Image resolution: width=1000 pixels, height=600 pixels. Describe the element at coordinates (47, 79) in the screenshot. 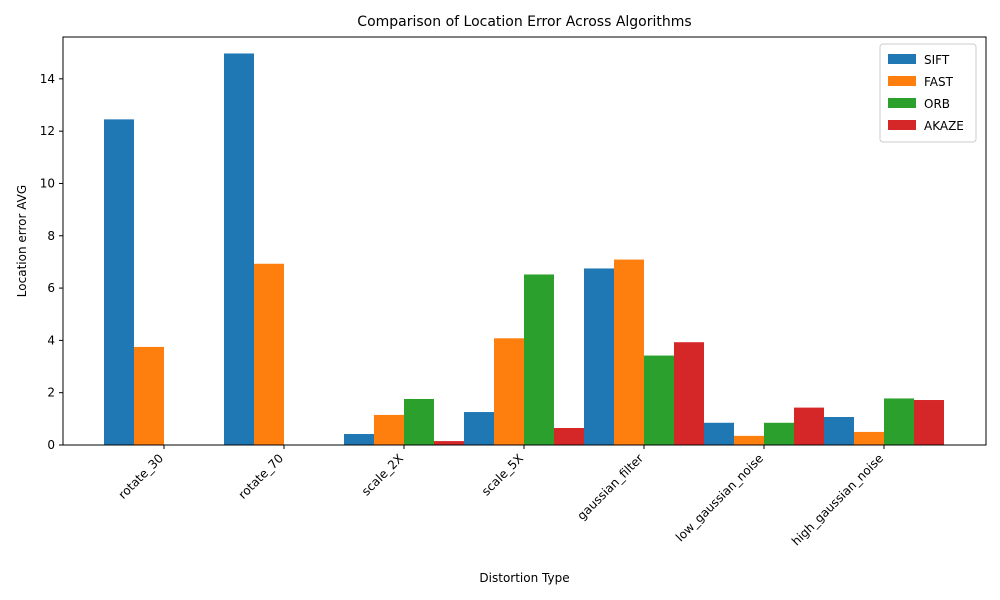

I see `y-tick-label: 14` at that location.